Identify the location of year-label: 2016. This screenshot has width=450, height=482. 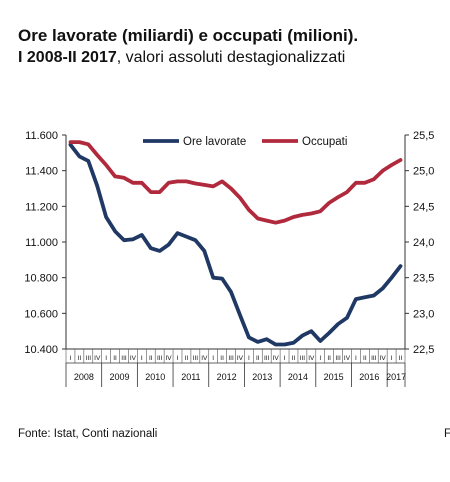
(369, 377).